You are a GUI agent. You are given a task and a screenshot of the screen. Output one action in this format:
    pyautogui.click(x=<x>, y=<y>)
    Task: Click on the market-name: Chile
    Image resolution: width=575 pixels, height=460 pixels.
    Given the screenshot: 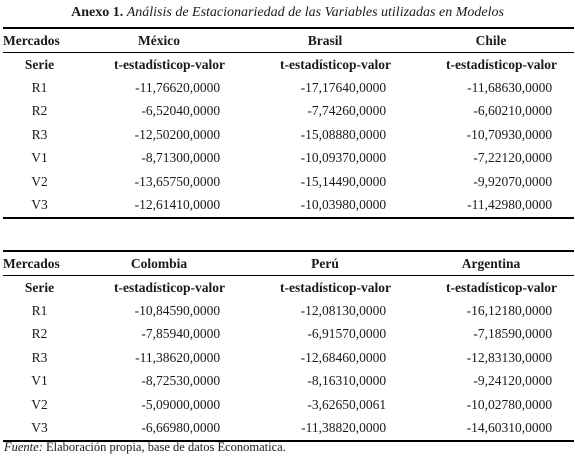 What is the action you would take?
    pyautogui.click(x=491, y=40)
    